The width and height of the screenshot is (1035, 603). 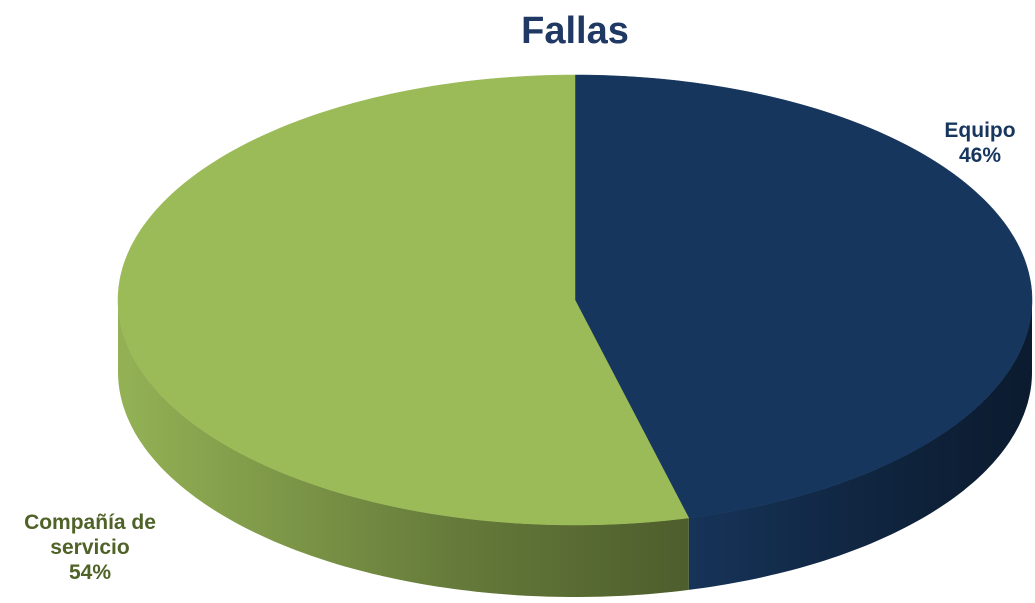 I want to click on data-label: Compañía de servicio 54%, so click(x=90, y=547).